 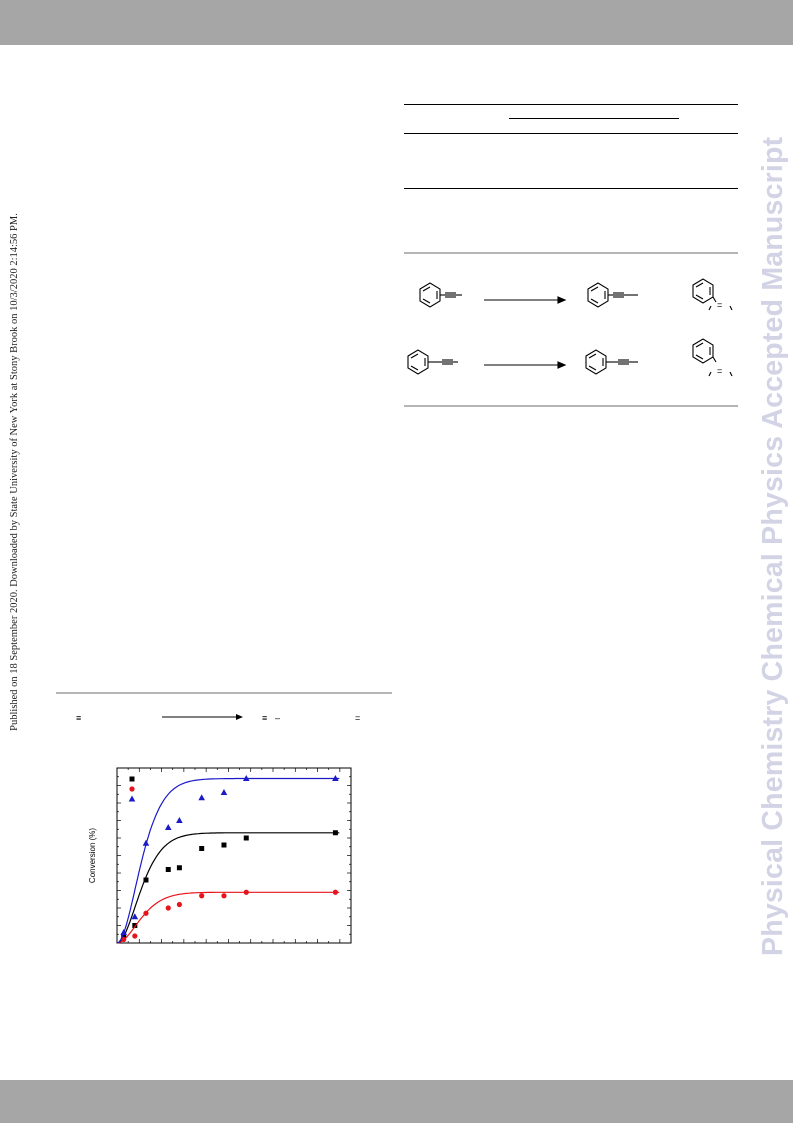 I want to click on table-span-rule, so click(x=594, y=118).